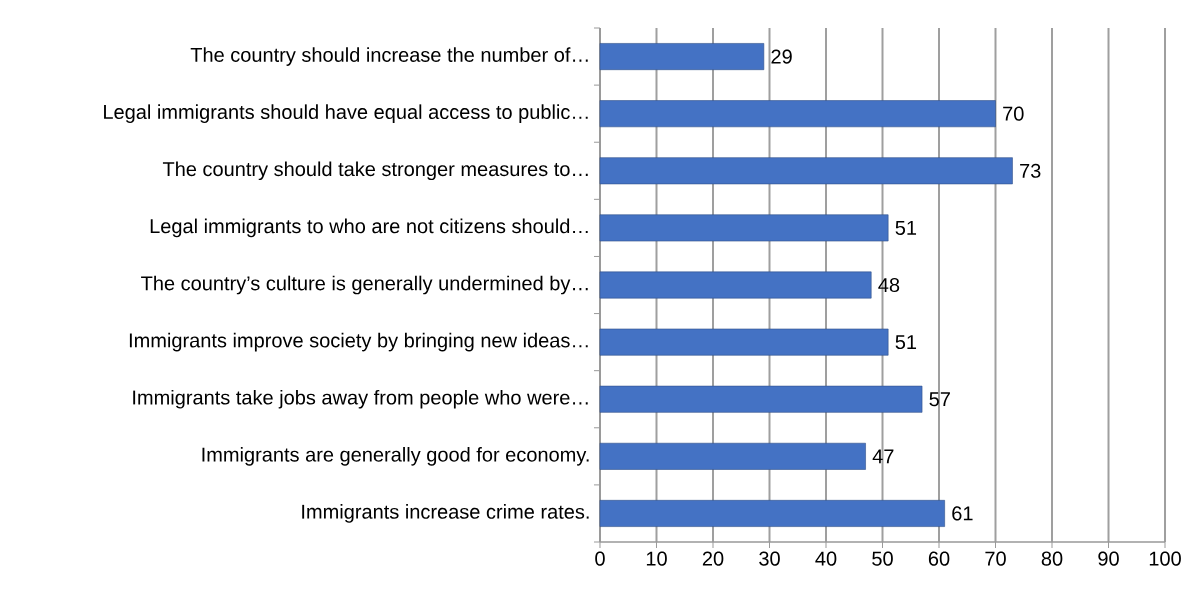 The width and height of the screenshot is (1185, 592). What do you see at coordinates (1013, 113) in the screenshot?
I see `data-label: 70` at bounding box center [1013, 113].